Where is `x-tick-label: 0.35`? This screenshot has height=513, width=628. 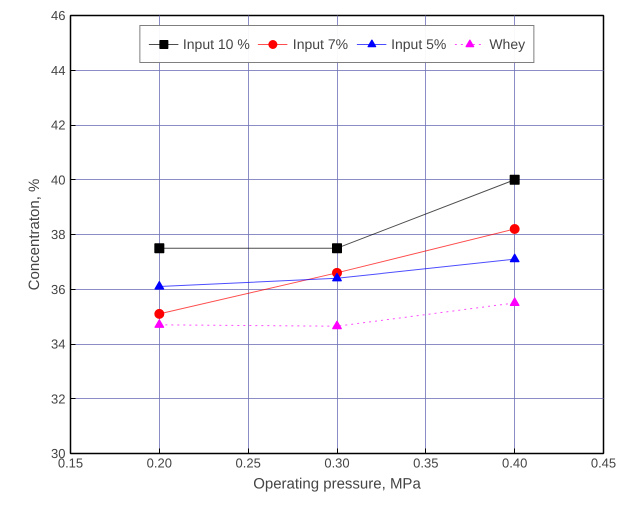
x-tick-label: 0.35 is located at coordinates (425, 463).